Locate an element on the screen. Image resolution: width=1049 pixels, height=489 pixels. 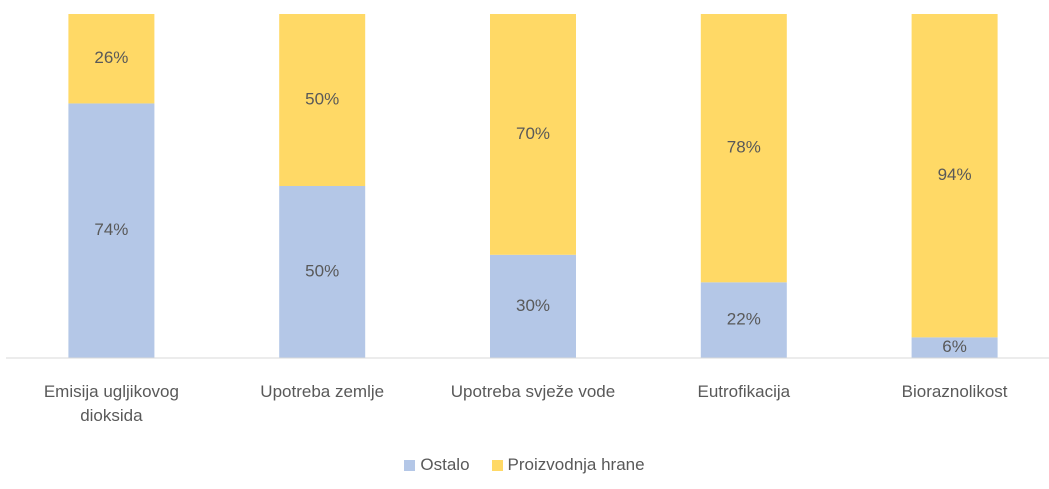
data-label: 6% is located at coordinates (954, 346).